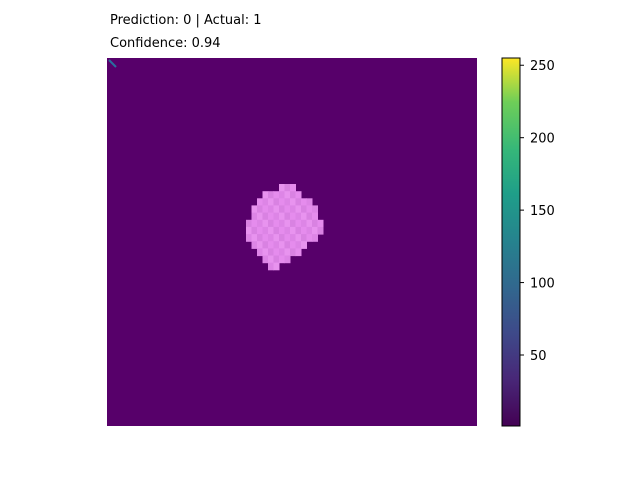  I want to click on colorbar-ticks: 50 100 150 200 250, so click(537, 211).